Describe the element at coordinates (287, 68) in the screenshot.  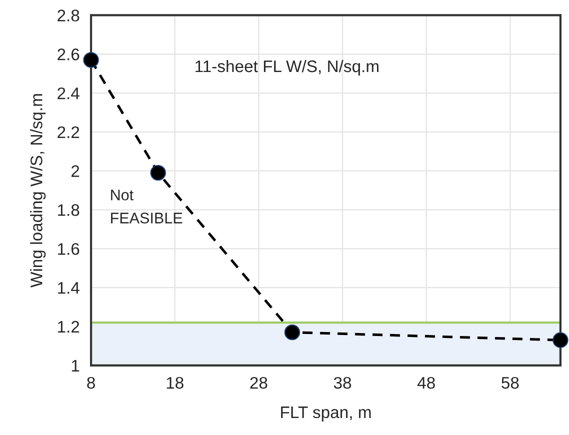
I see `annotation: 11-sheet FL W/S, N/sq.m` at that location.